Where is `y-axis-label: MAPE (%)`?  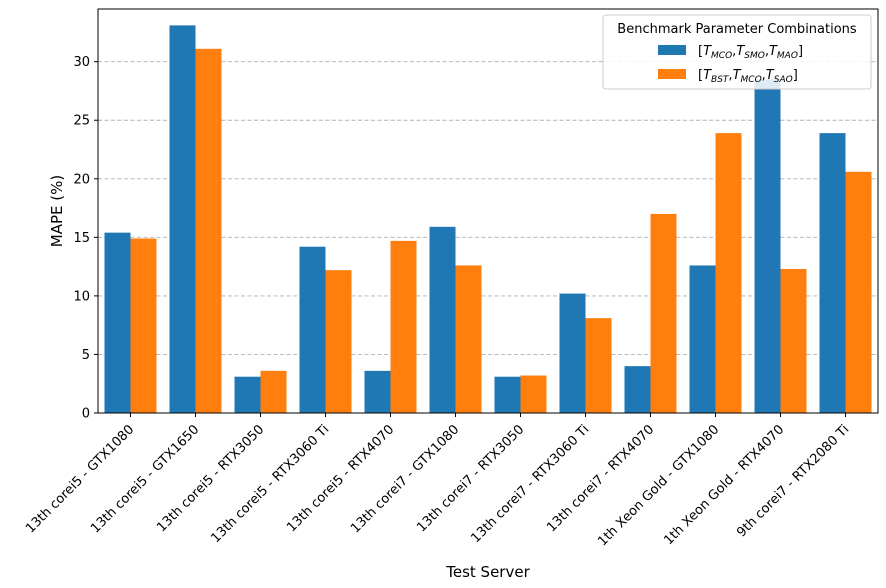
y-axis-label: MAPE (%) is located at coordinates (57, 211).